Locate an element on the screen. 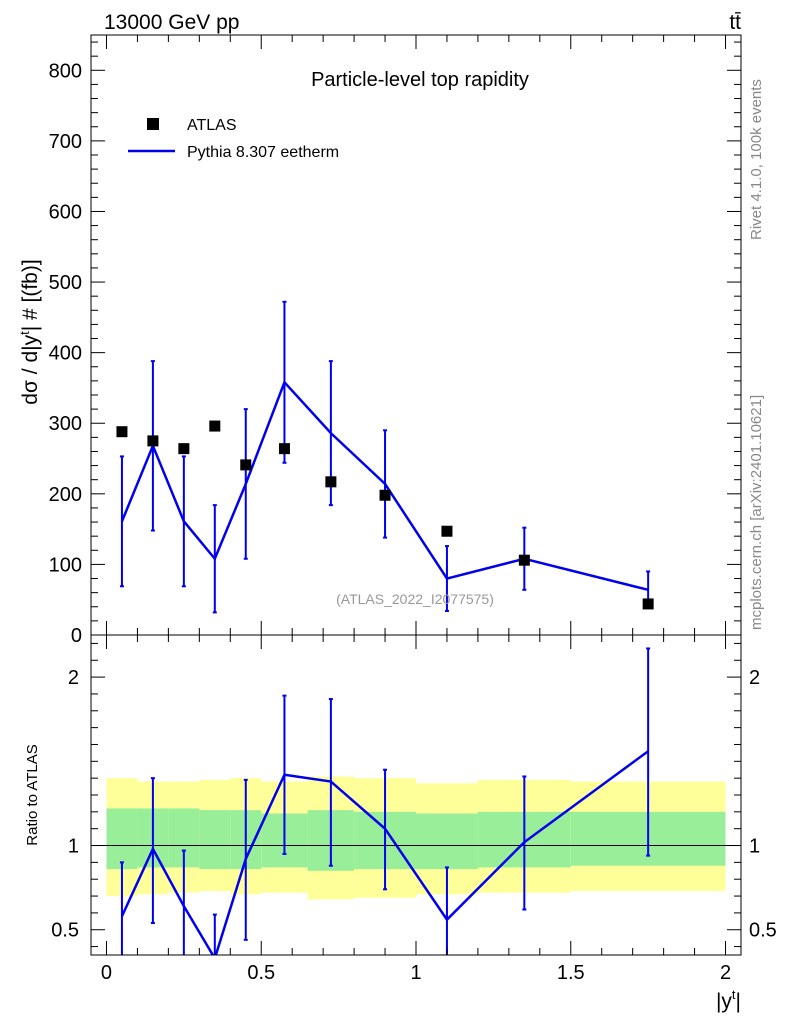 The image size is (786, 1024). y-axis-label-ratio: Ratio to ATLAS is located at coordinates (32, 794).